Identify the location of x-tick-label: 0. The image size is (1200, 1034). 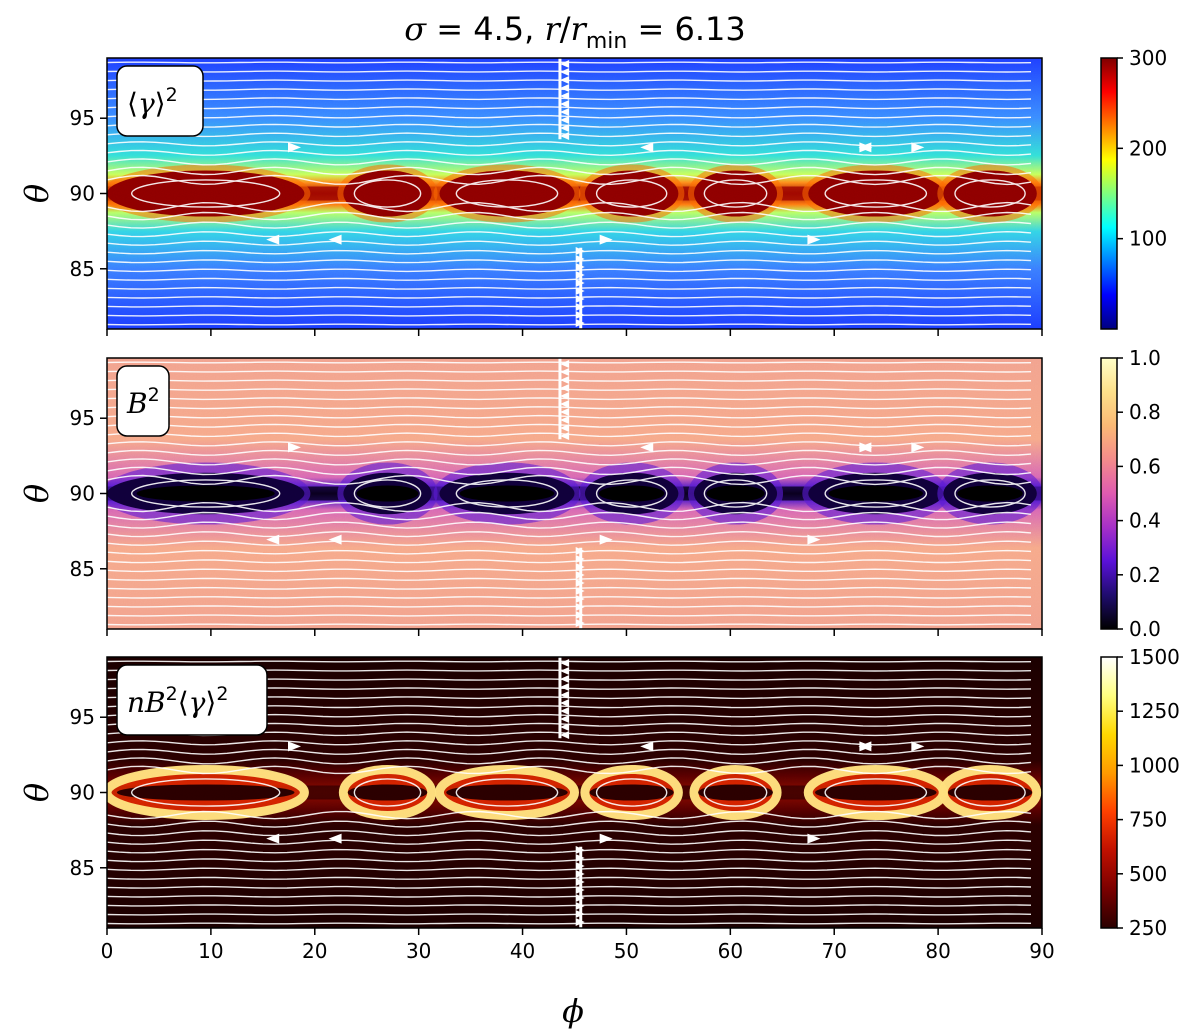
(107, 951).